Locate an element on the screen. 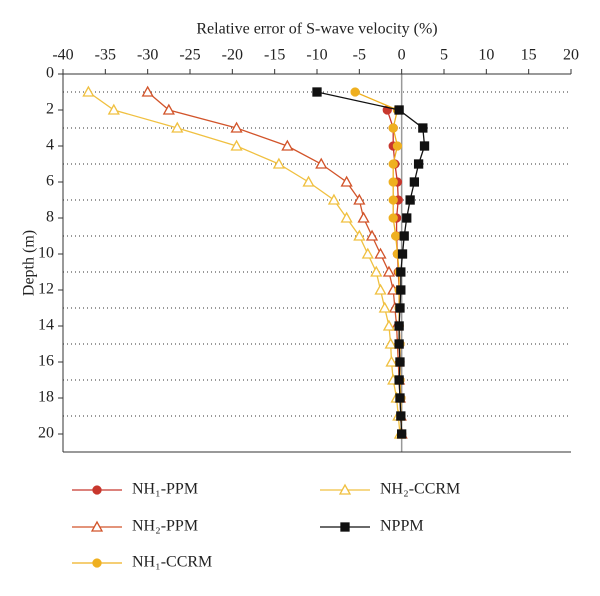 This screenshot has height=596, width=600. legend-item: NH₁-CCRM is located at coordinates (142, 562).